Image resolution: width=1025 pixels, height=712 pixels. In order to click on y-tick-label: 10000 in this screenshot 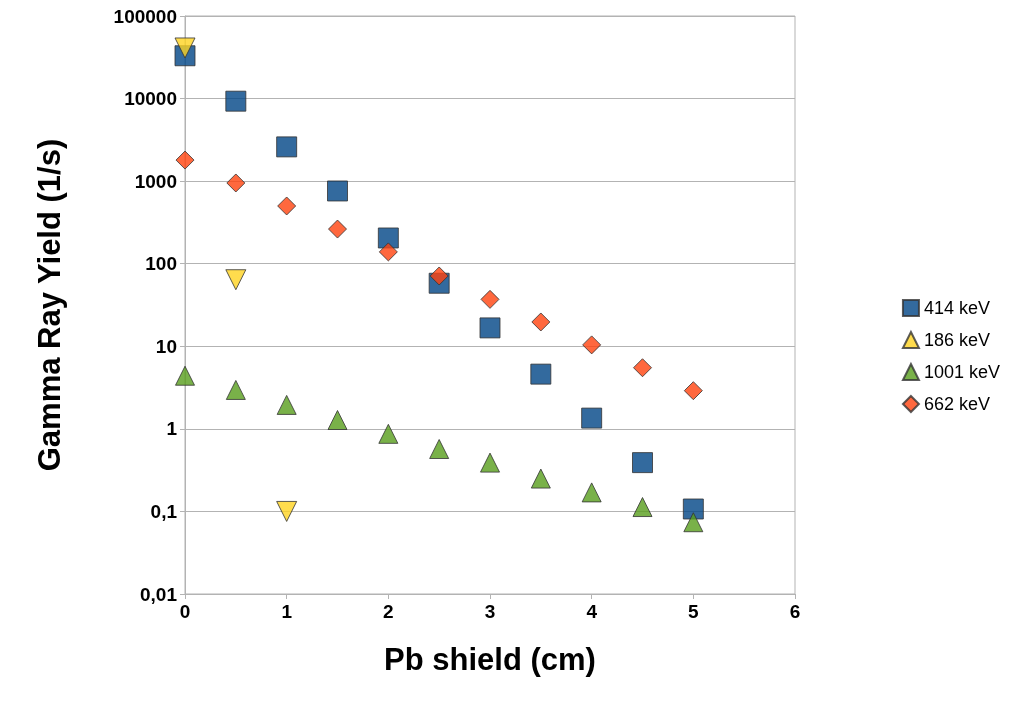, I will do `click(150, 99)`.